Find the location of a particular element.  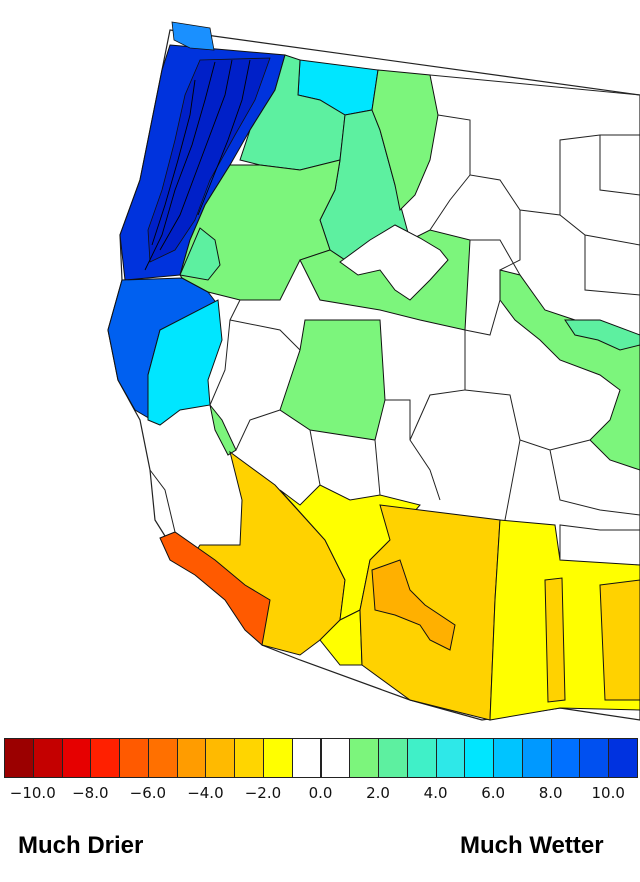

region-puget-sound-water is located at coordinates (193, 36).